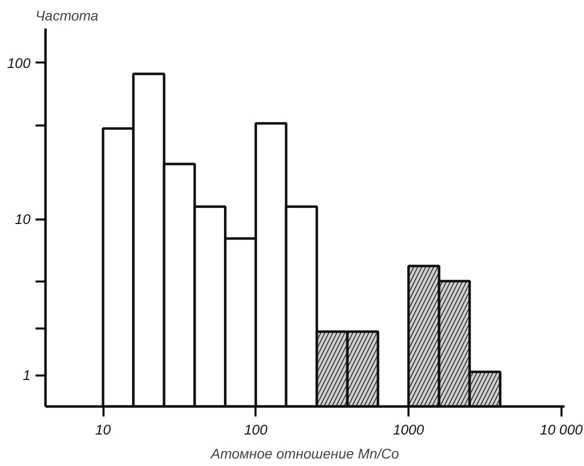 This screenshot has width=584, height=466. What do you see at coordinates (305, 454) in the screenshot?
I see `x-axis-title: Атомное отношение Mn/Co` at bounding box center [305, 454].